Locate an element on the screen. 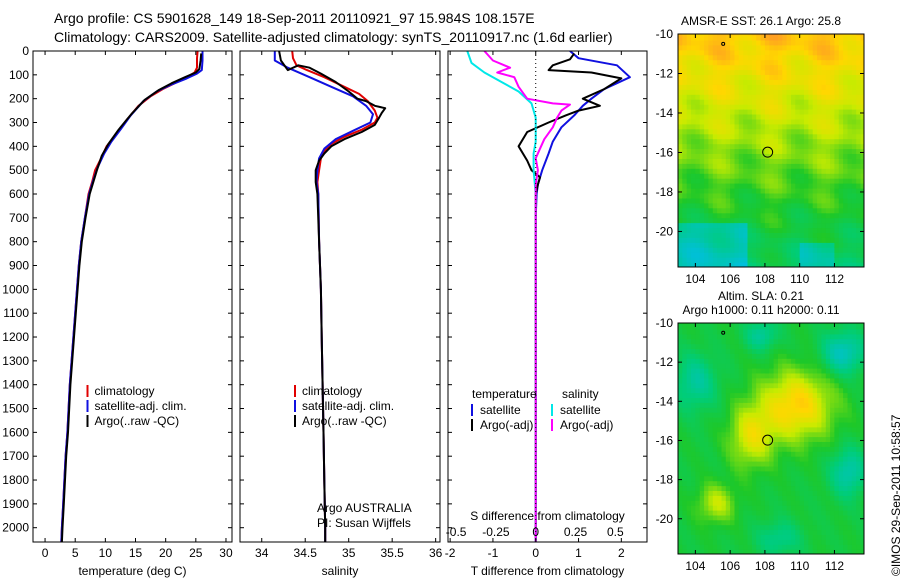 This screenshot has width=900, height=580. map-frame is located at coordinates (771, 150).